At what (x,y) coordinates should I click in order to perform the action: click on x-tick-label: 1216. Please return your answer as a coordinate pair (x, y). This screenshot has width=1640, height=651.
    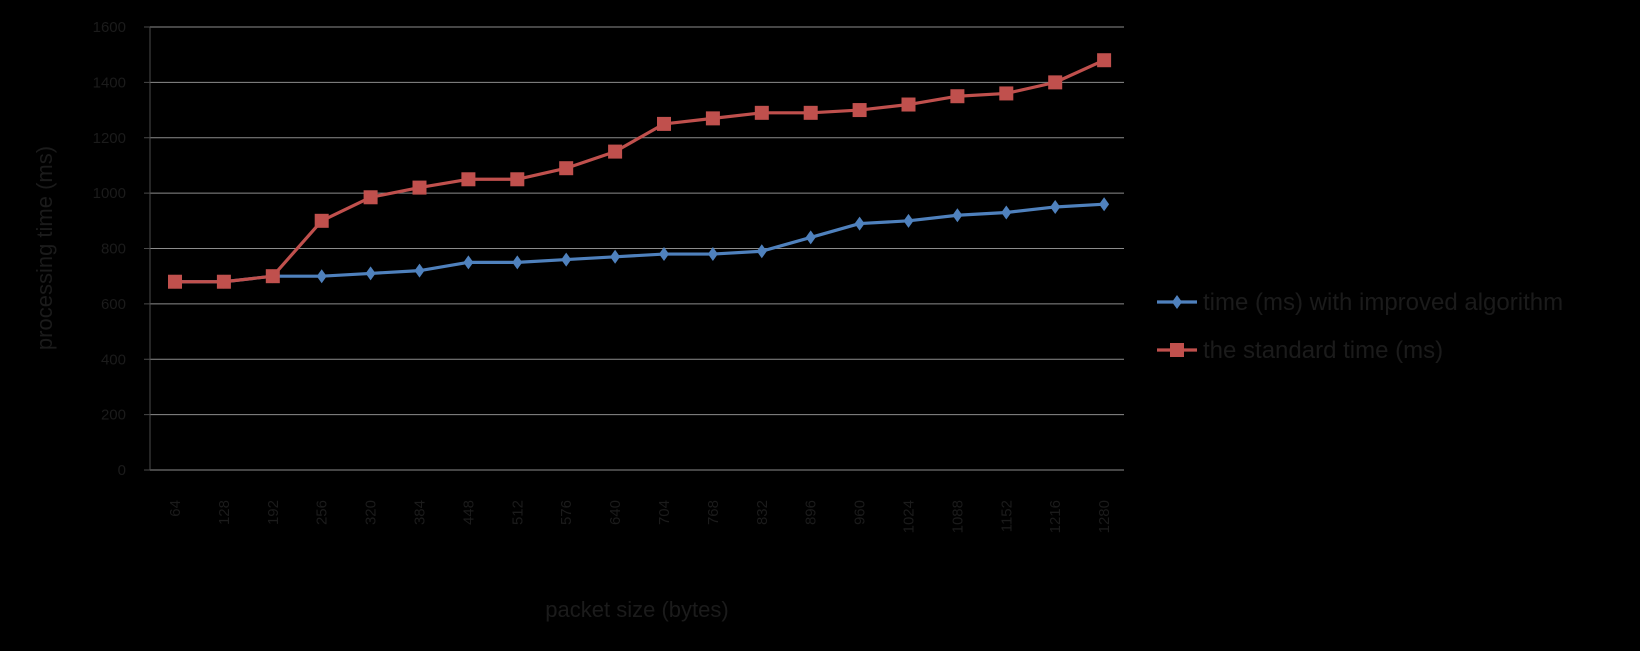
    Looking at the image, I should click on (1055, 516).